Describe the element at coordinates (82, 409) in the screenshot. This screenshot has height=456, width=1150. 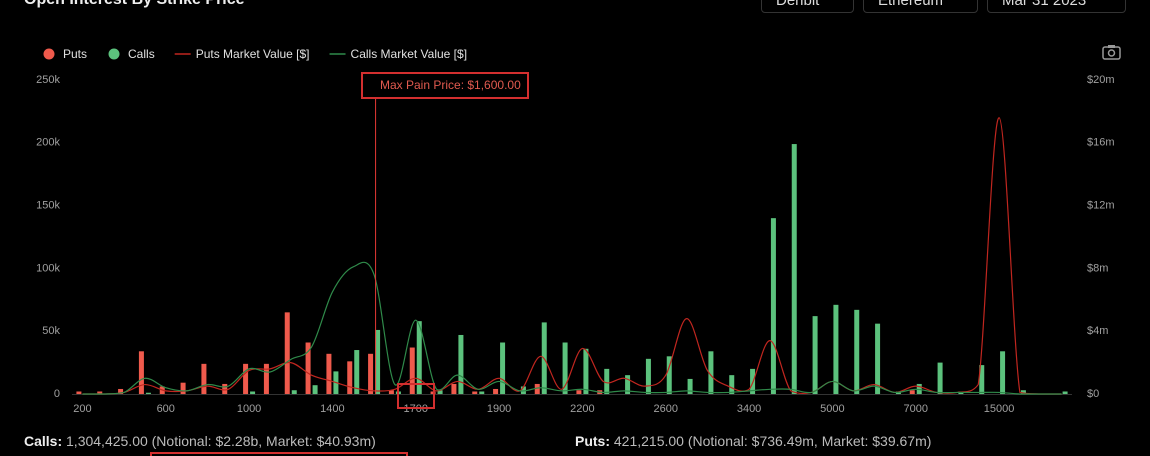
I see `x-tick-label: 200` at that location.